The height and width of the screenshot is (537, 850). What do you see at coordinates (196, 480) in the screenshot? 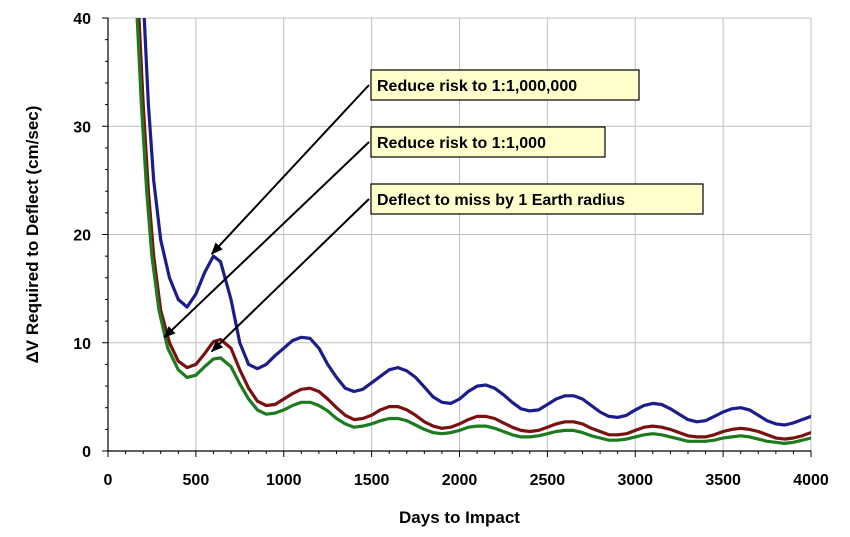
I see `x-tick-label: 500` at bounding box center [196, 480].